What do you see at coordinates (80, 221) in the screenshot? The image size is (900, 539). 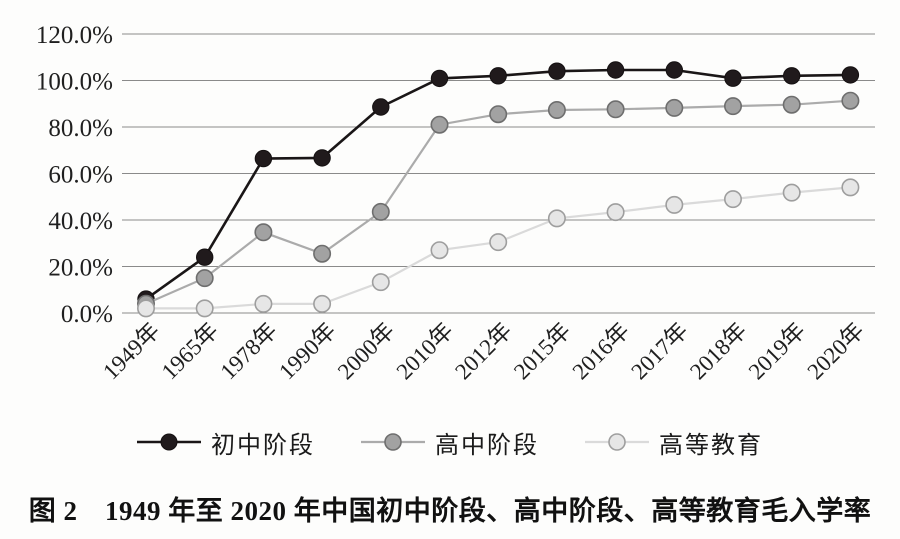 I see `y-tick-label: 40.0%` at bounding box center [80, 221].